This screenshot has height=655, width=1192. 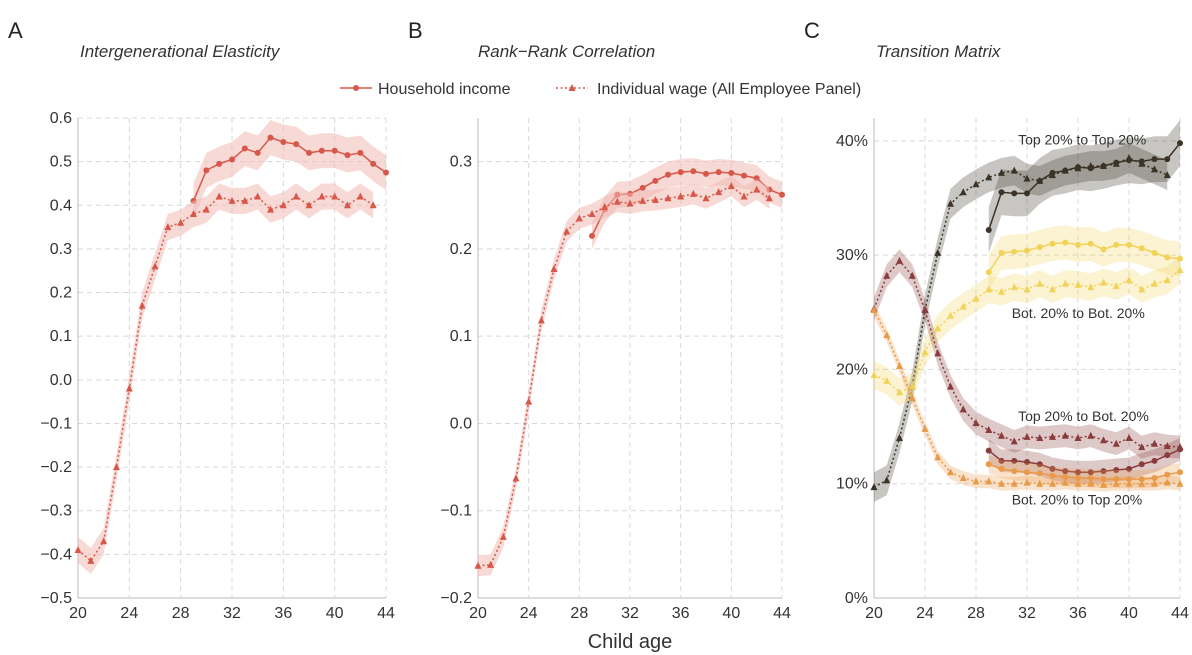 I want to click on legend-household-marker, so click(x=356, y=88).